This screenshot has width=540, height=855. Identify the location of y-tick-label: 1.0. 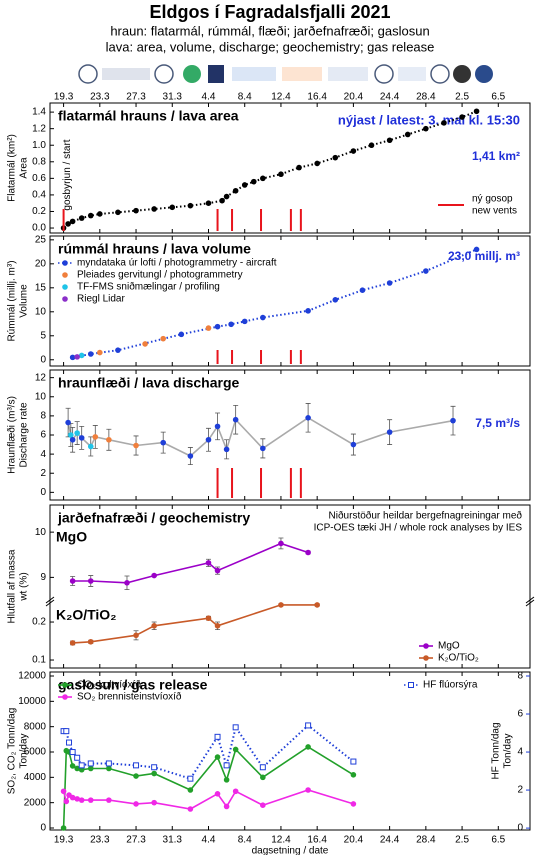
(39, 145).